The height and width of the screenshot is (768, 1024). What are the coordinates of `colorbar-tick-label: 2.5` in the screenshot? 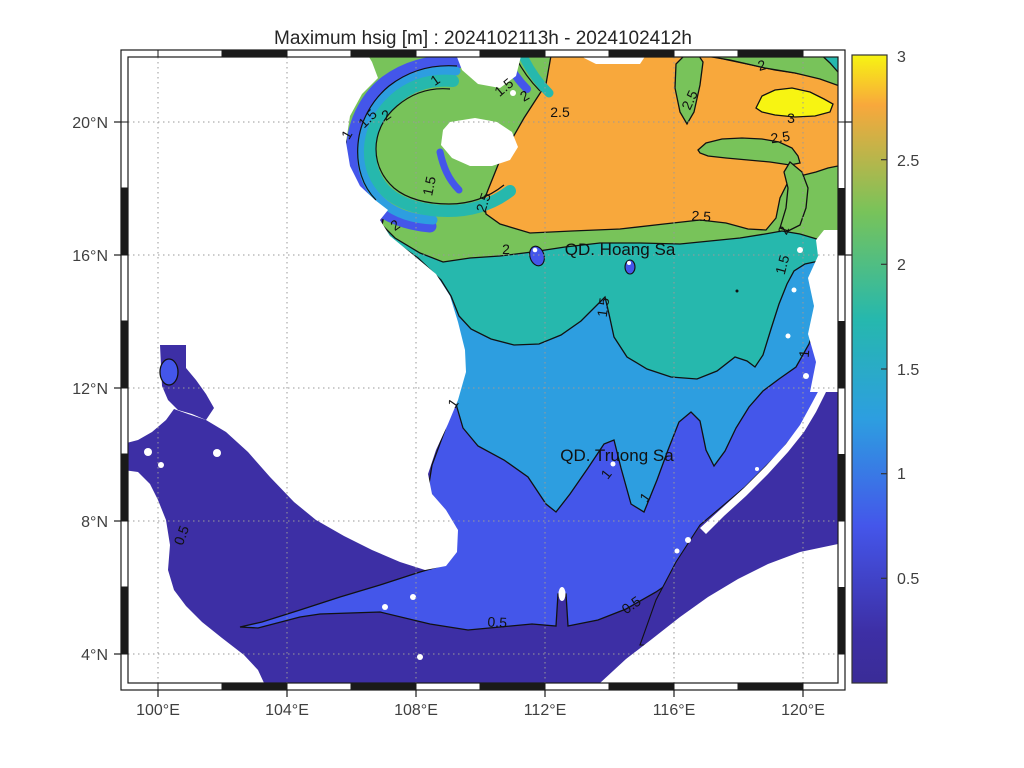 It's located at (908, 161).